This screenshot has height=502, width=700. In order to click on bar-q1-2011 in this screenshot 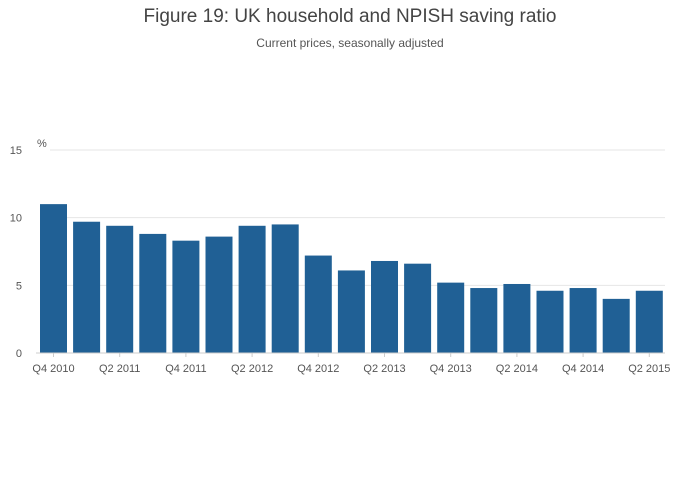, I will do `click(87, 287)`.